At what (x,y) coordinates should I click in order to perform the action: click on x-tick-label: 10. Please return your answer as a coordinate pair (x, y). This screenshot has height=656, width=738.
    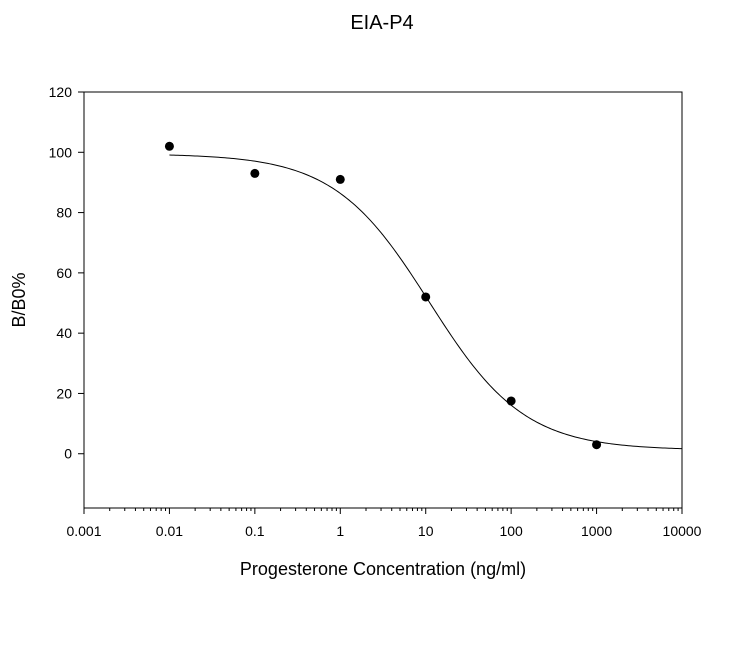
    Looking at the image, I should click on (426, 531).